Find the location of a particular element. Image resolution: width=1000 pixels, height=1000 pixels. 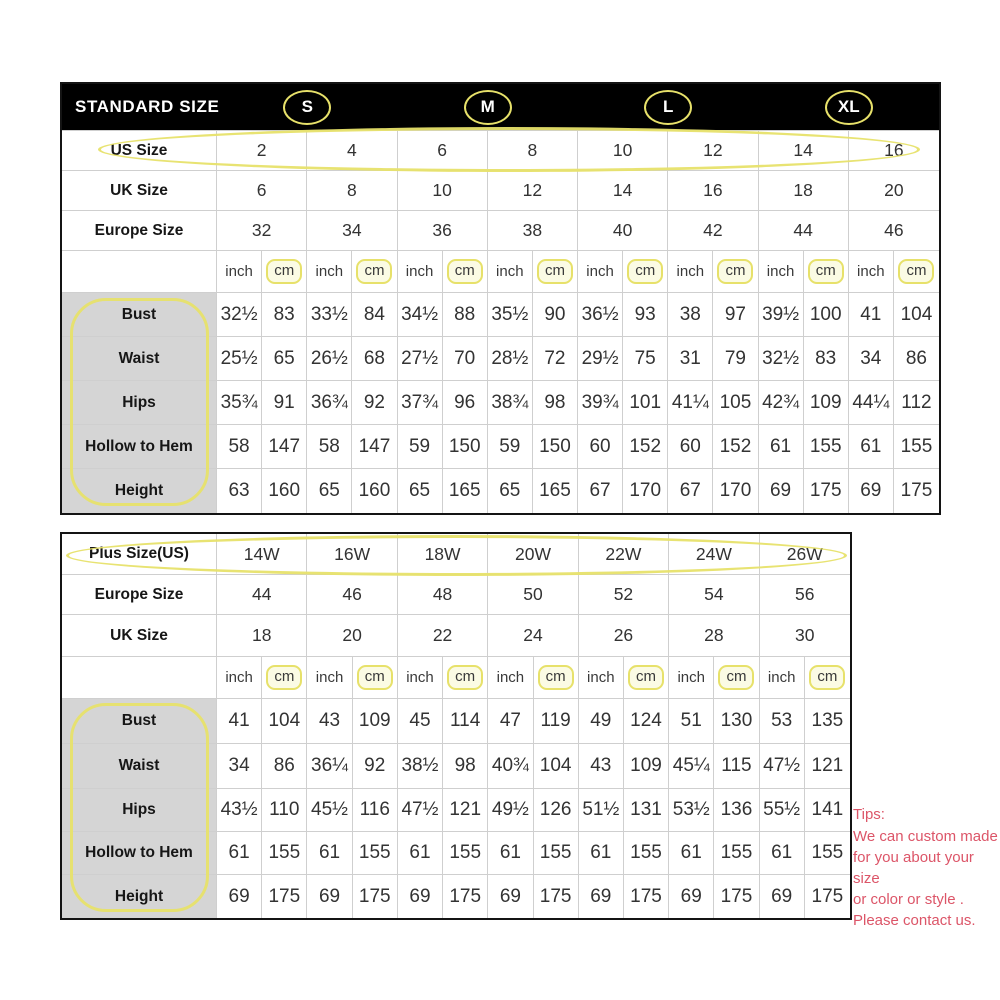

row-label: Plus Size(US) is located at coordinates (139, 554).